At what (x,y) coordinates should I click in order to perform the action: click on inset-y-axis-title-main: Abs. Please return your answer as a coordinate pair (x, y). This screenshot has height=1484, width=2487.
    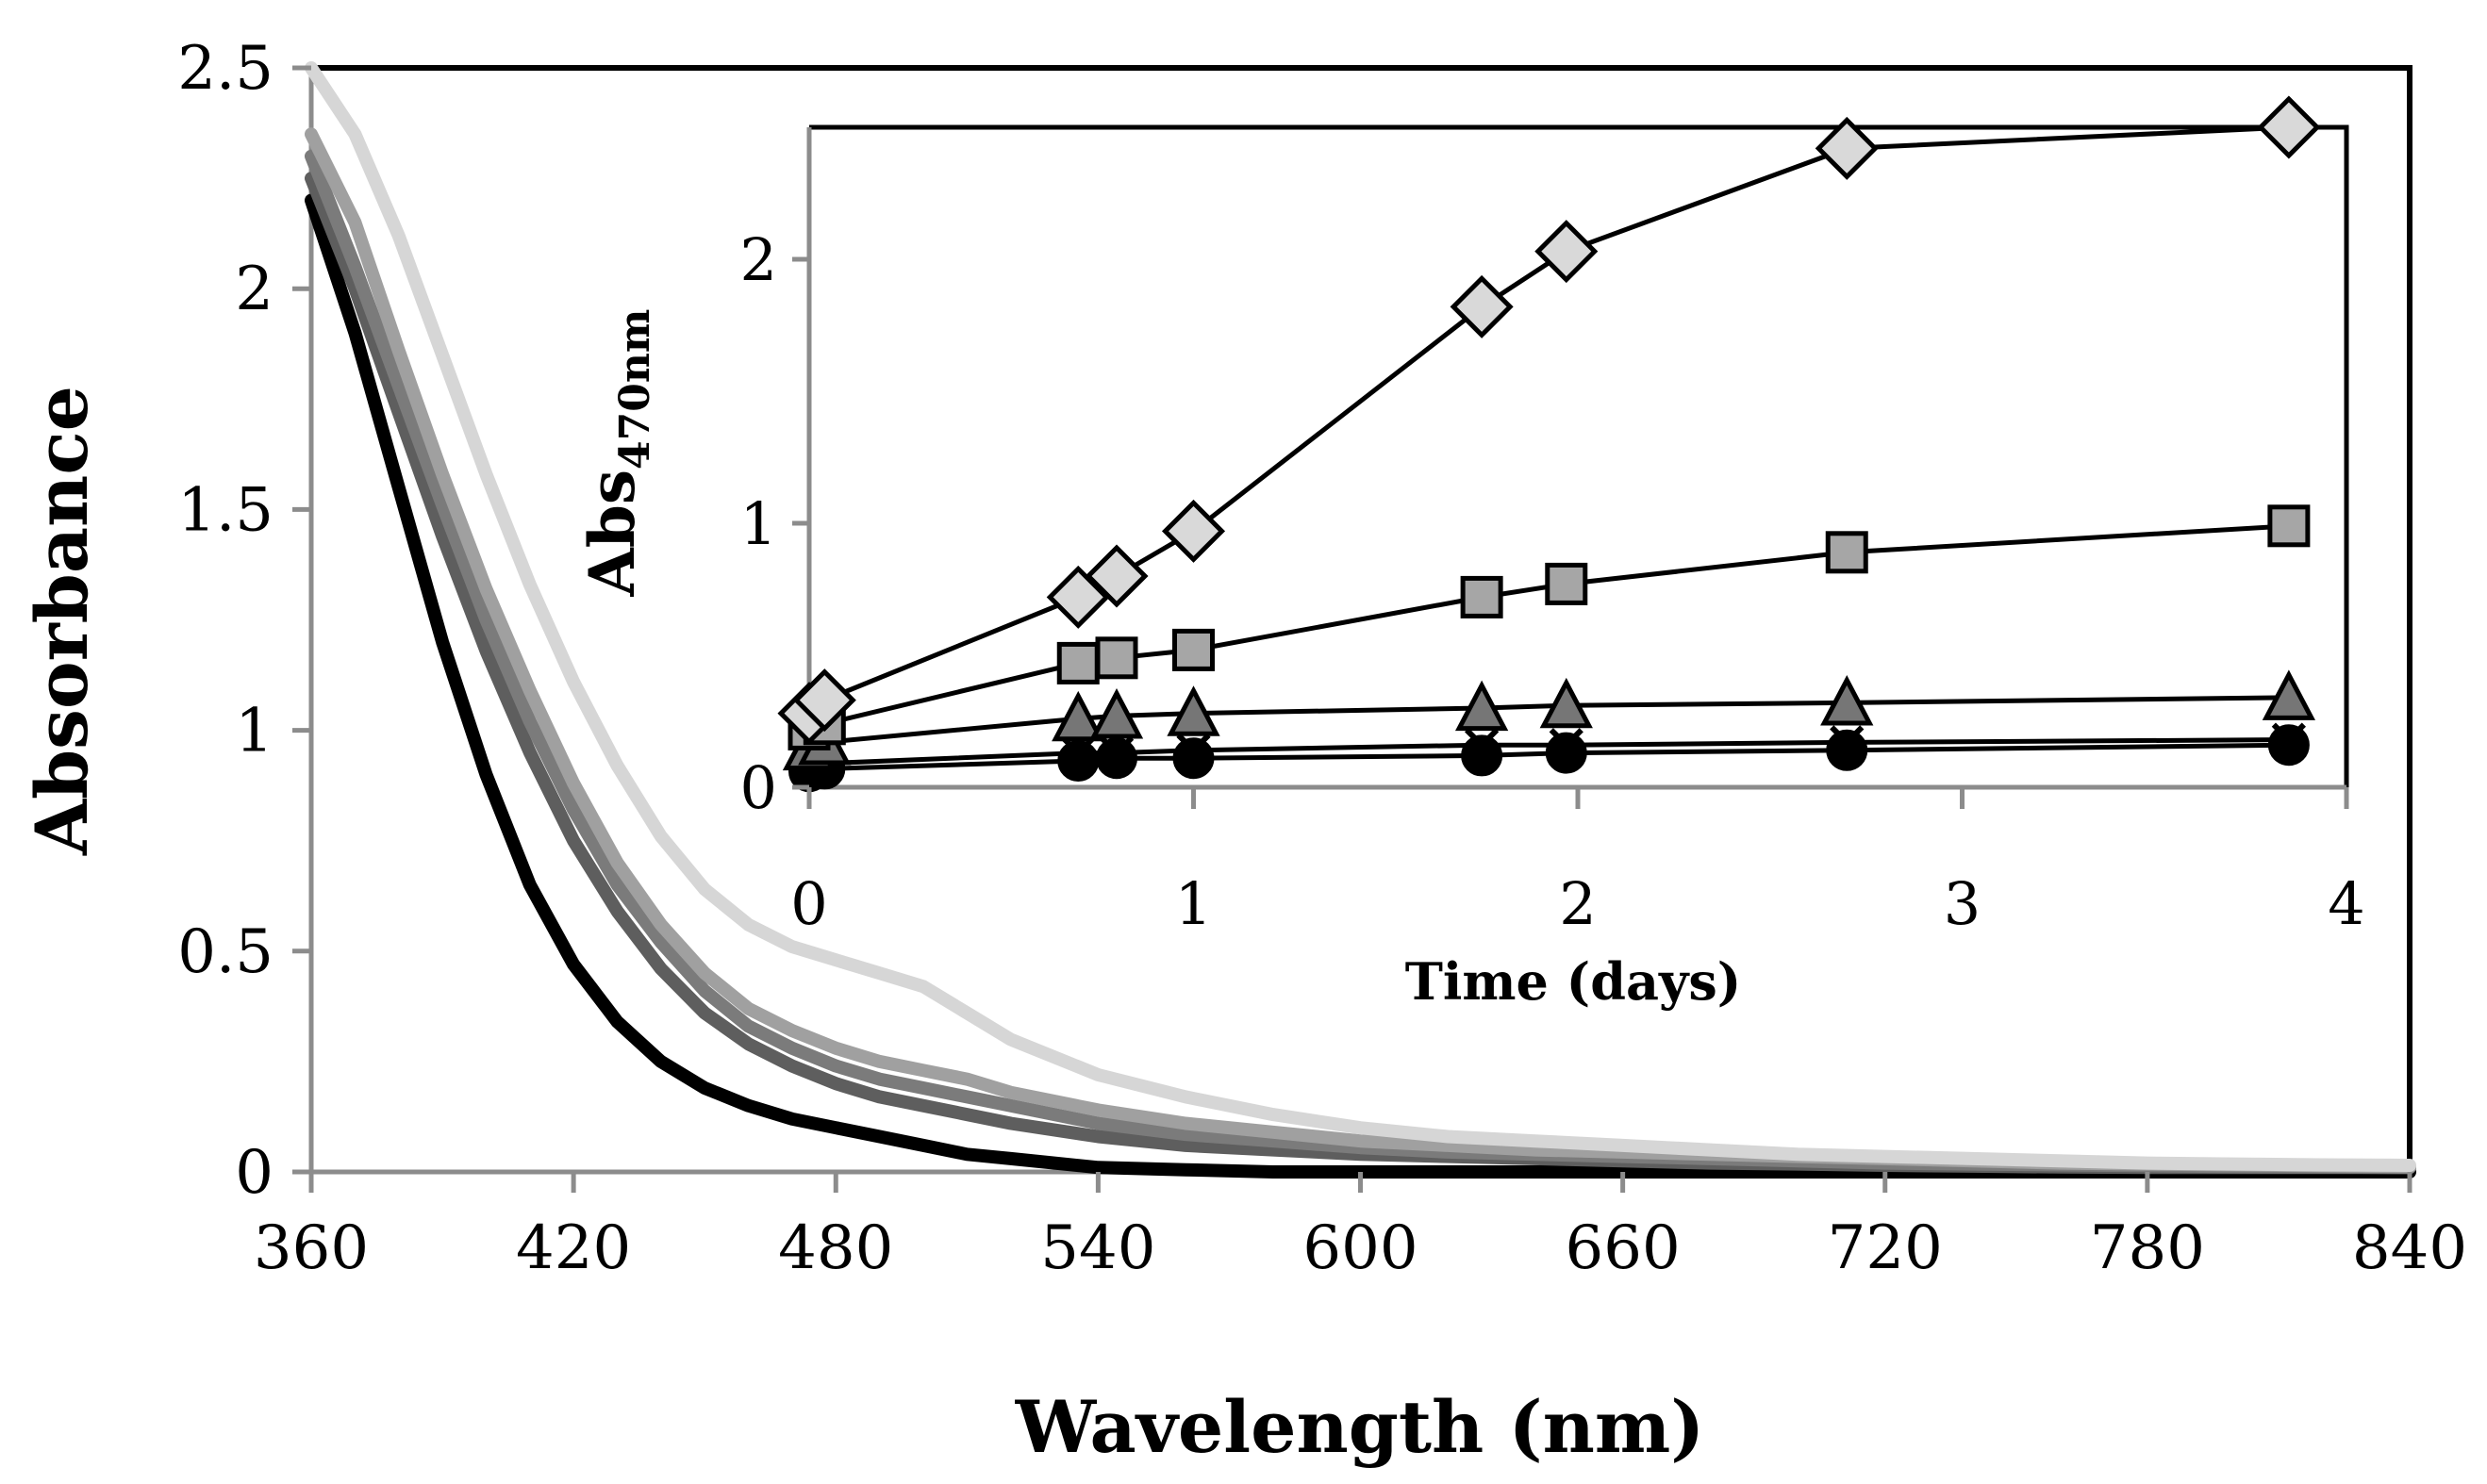
    Looking at the image, I should click on (612, 534).